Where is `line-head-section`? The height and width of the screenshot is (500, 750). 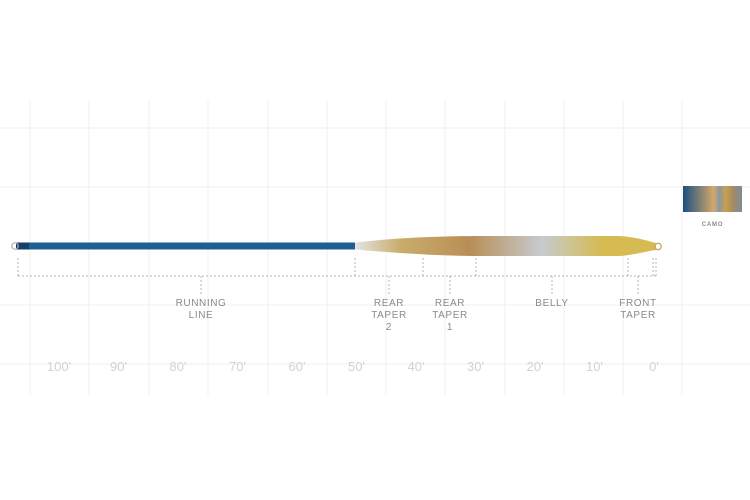 line-head-section is located at coordinates (505, 246).